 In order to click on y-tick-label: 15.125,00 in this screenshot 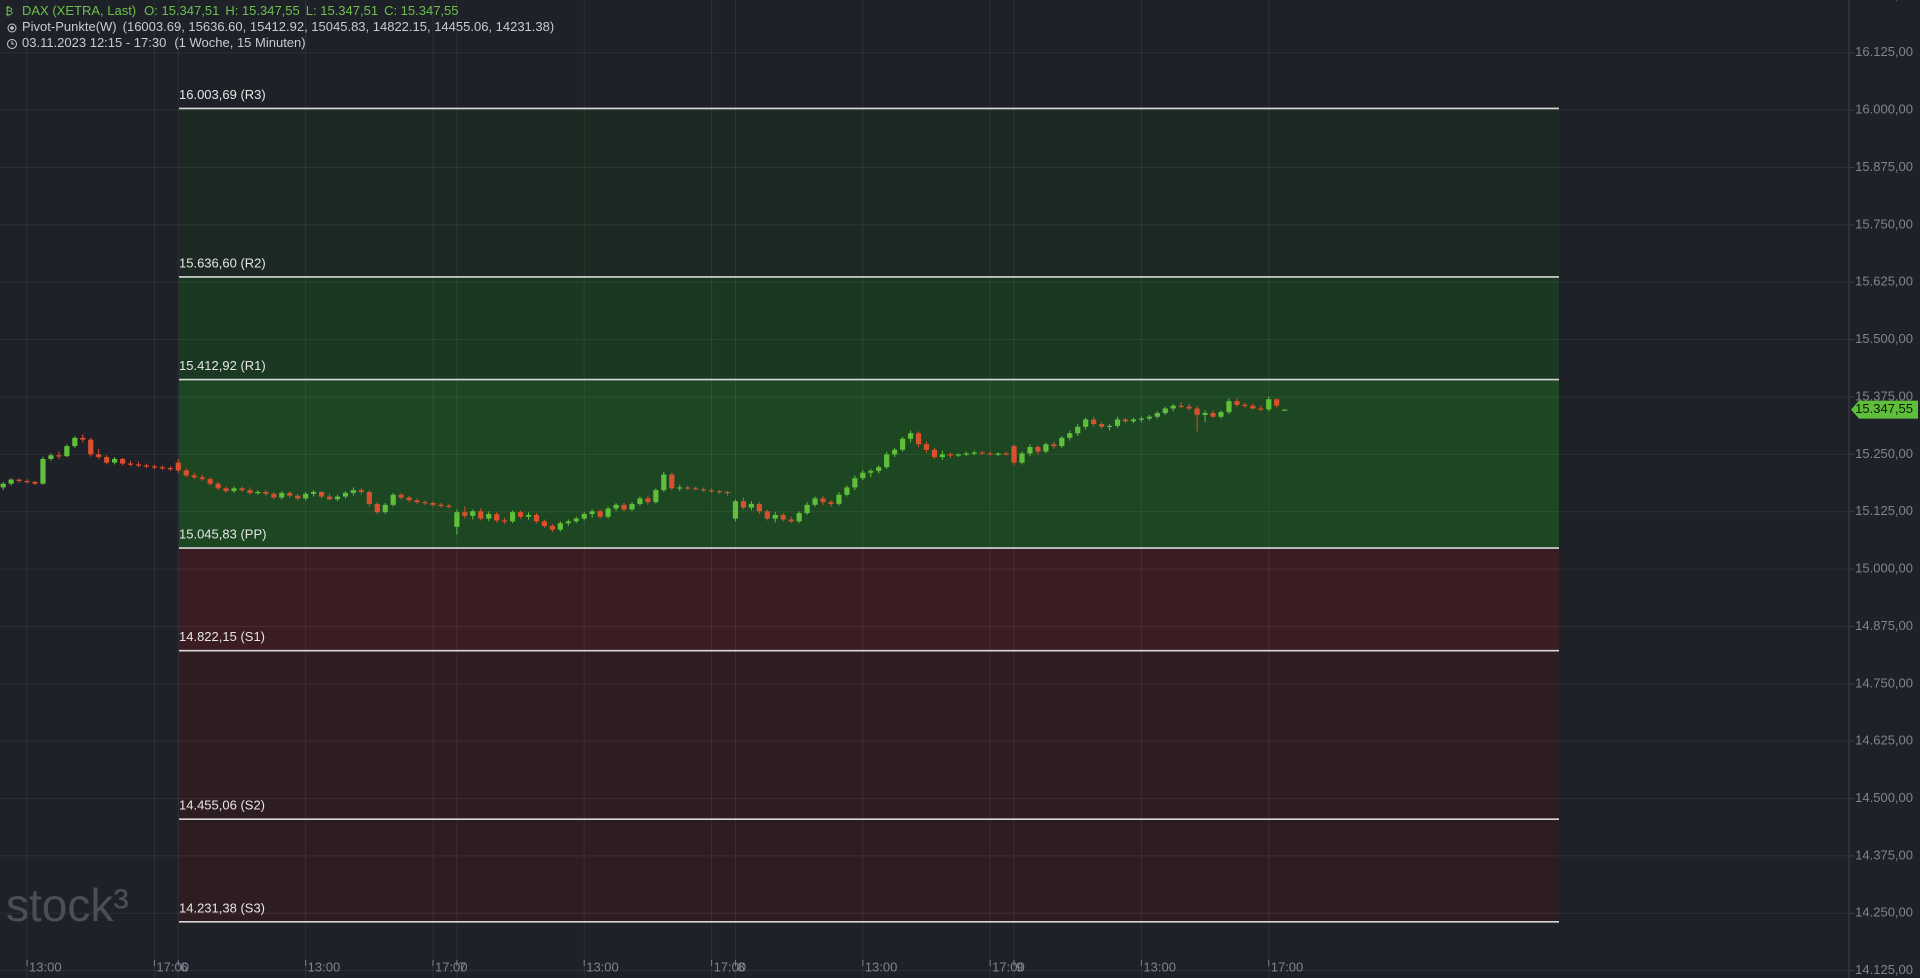, I will do `click(1884, 510)`.